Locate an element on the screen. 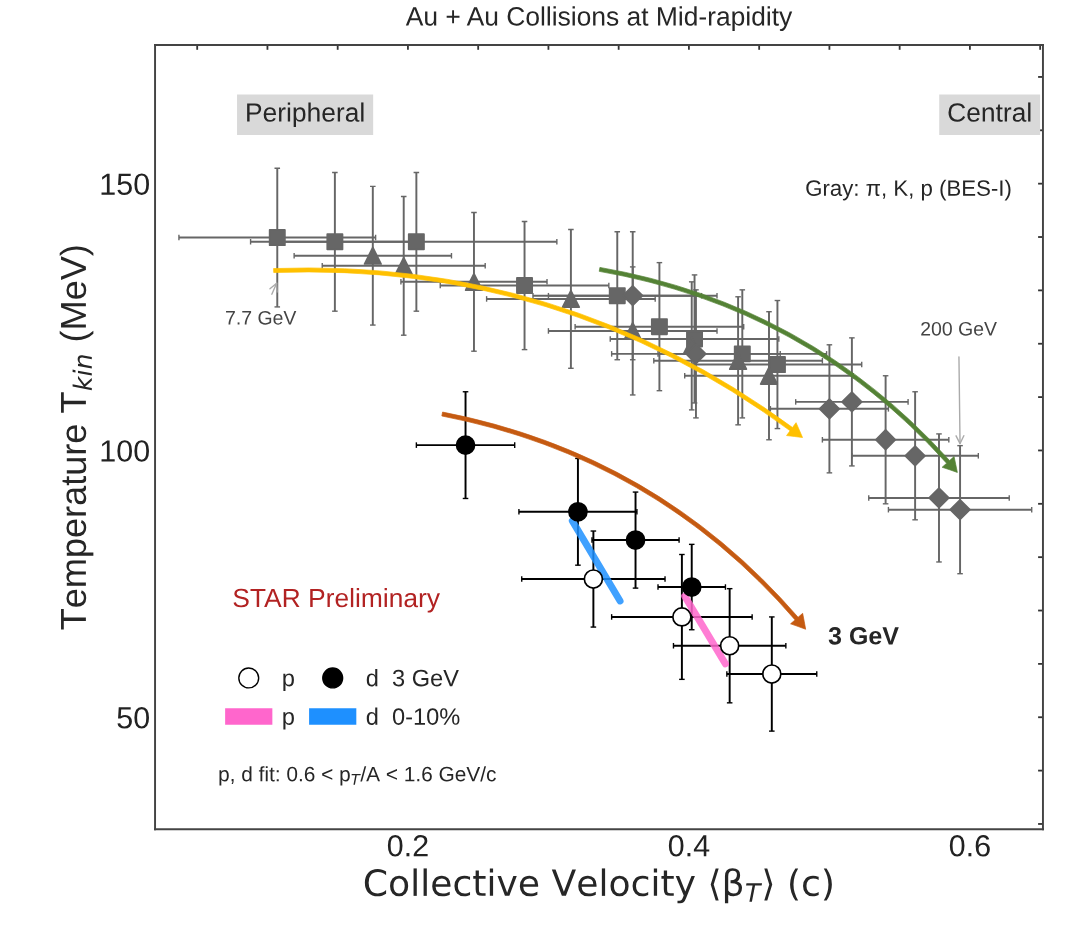  annotation: STAR Preliminary is located at coordinates (336, 600).